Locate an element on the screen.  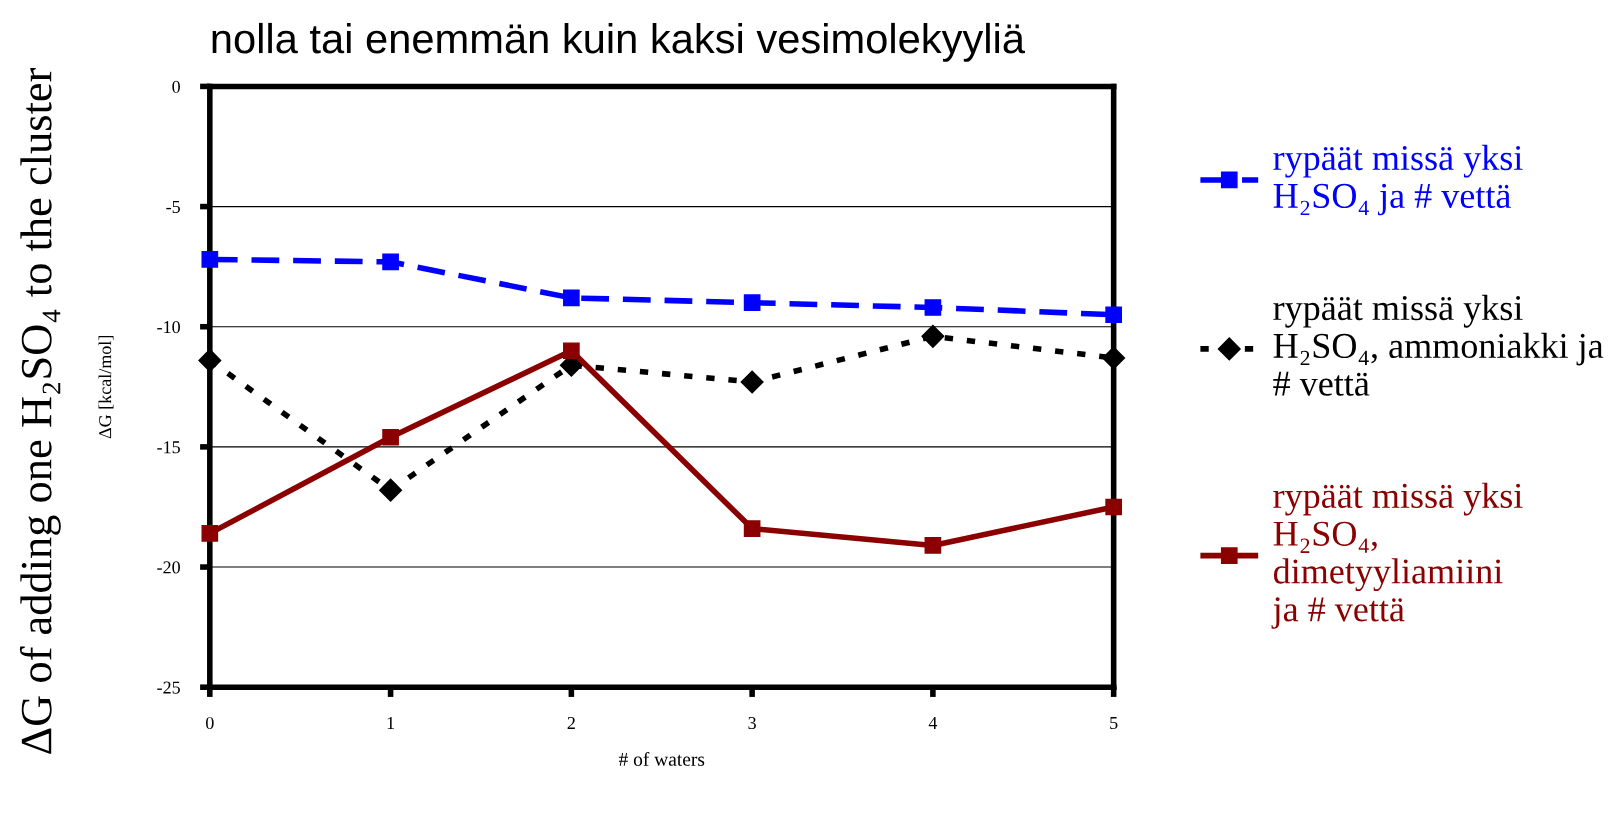
x-tick-label: 1 is located at coordinates (391, 722).